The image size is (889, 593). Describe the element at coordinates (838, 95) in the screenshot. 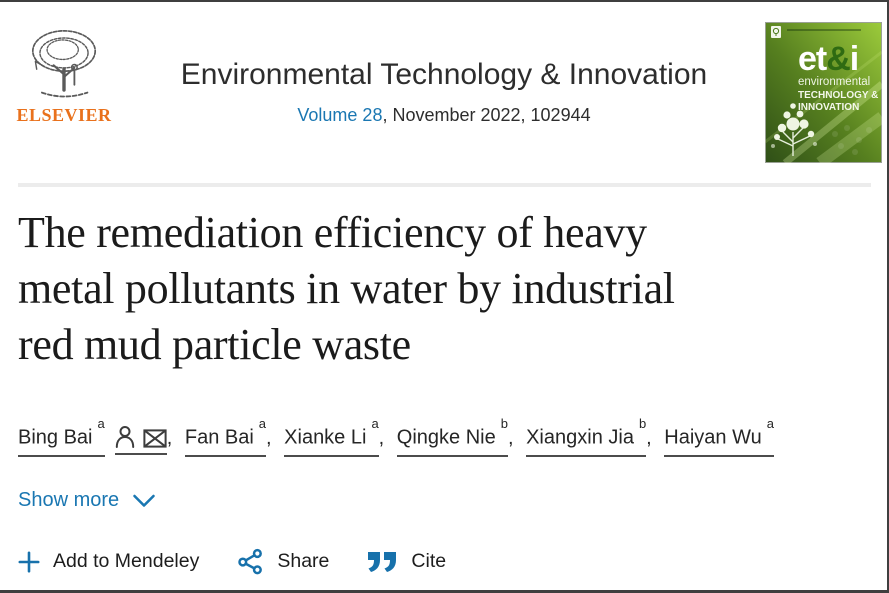

I see `cover-subtitle-2: TECHNOLOGY &` at that location.